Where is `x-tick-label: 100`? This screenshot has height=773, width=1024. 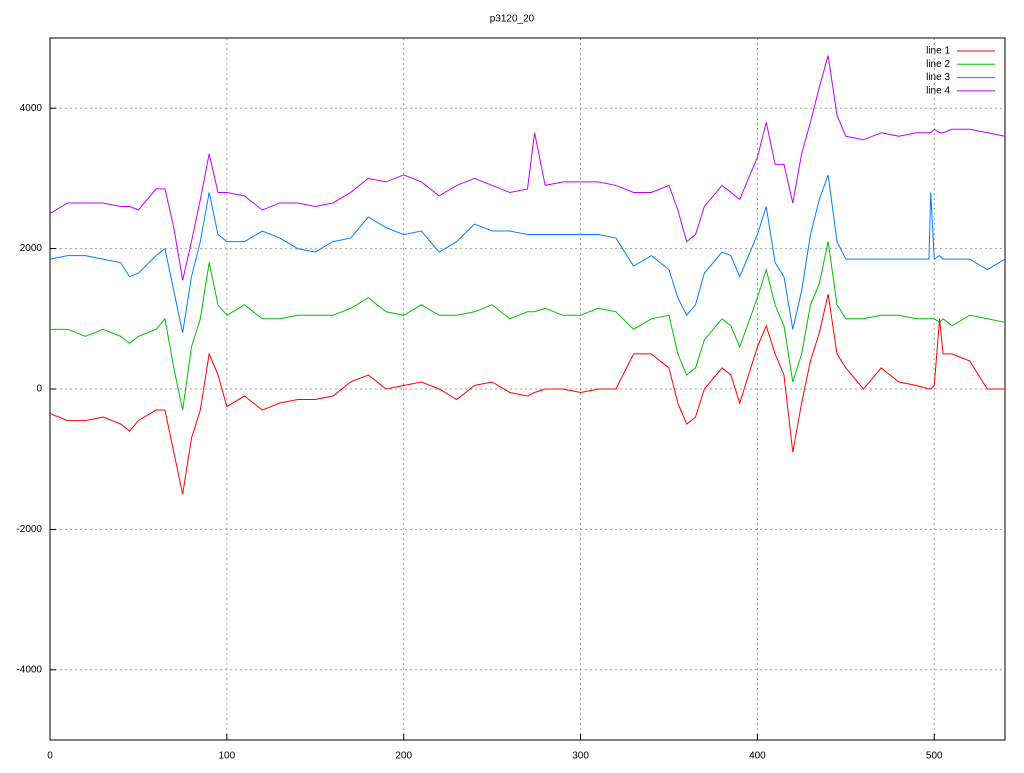 x-tick-label: 100 is located at coordinates (227, 756).